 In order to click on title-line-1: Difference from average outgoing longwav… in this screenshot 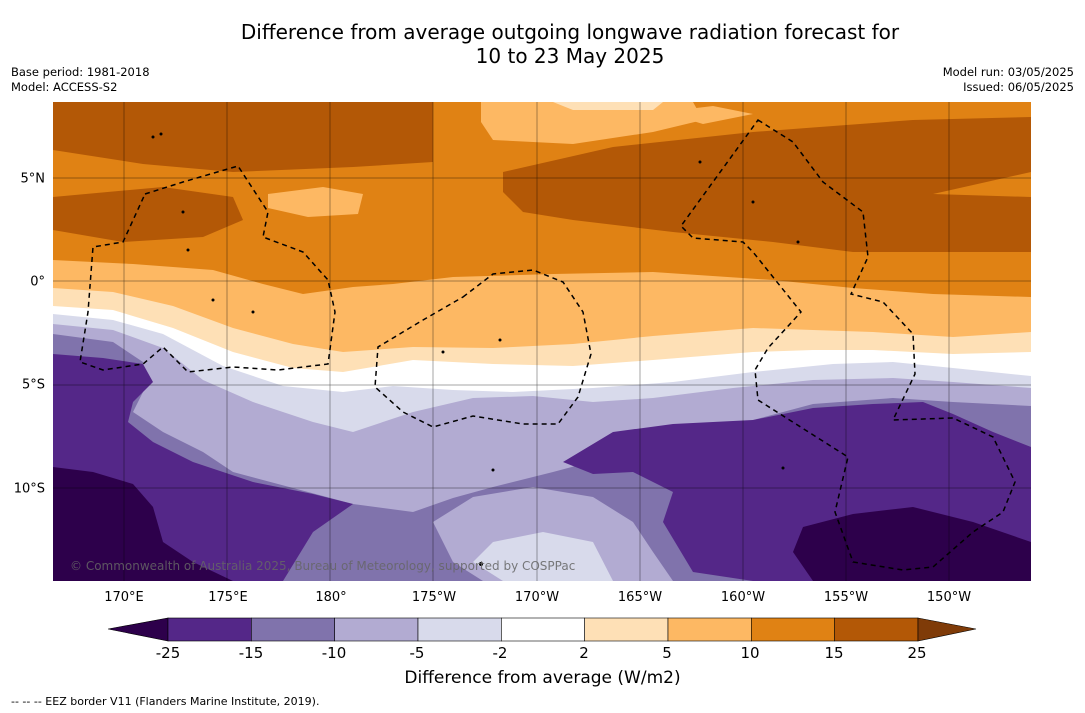, I will do `click(570, 32)`.